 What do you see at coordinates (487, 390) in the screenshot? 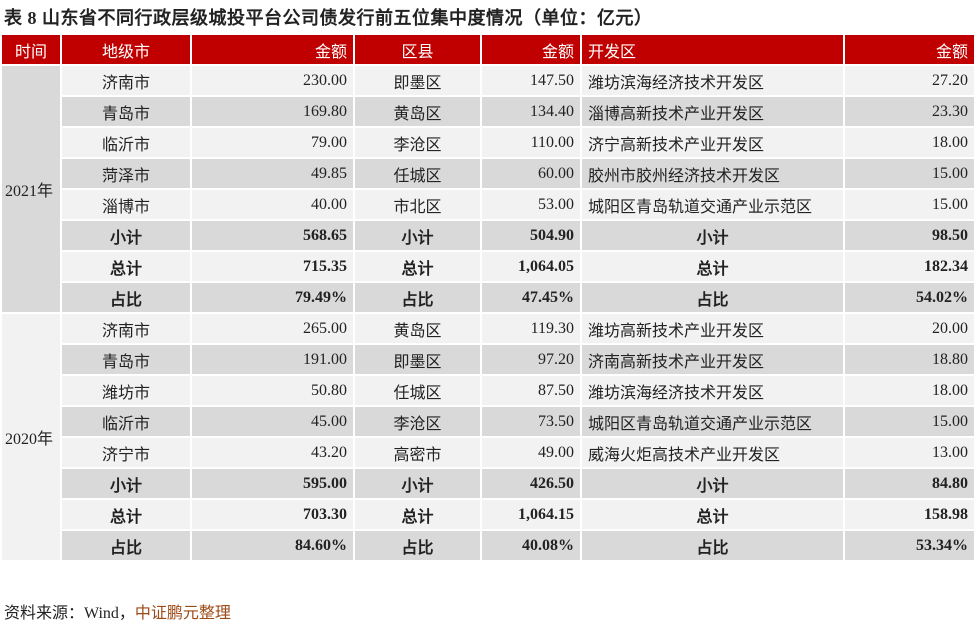
I see `table-row: 潍坊市 50.80 任城区 87.50 潍坊滨海经济技术开发区 18.00` at bounding box center [487, 390].